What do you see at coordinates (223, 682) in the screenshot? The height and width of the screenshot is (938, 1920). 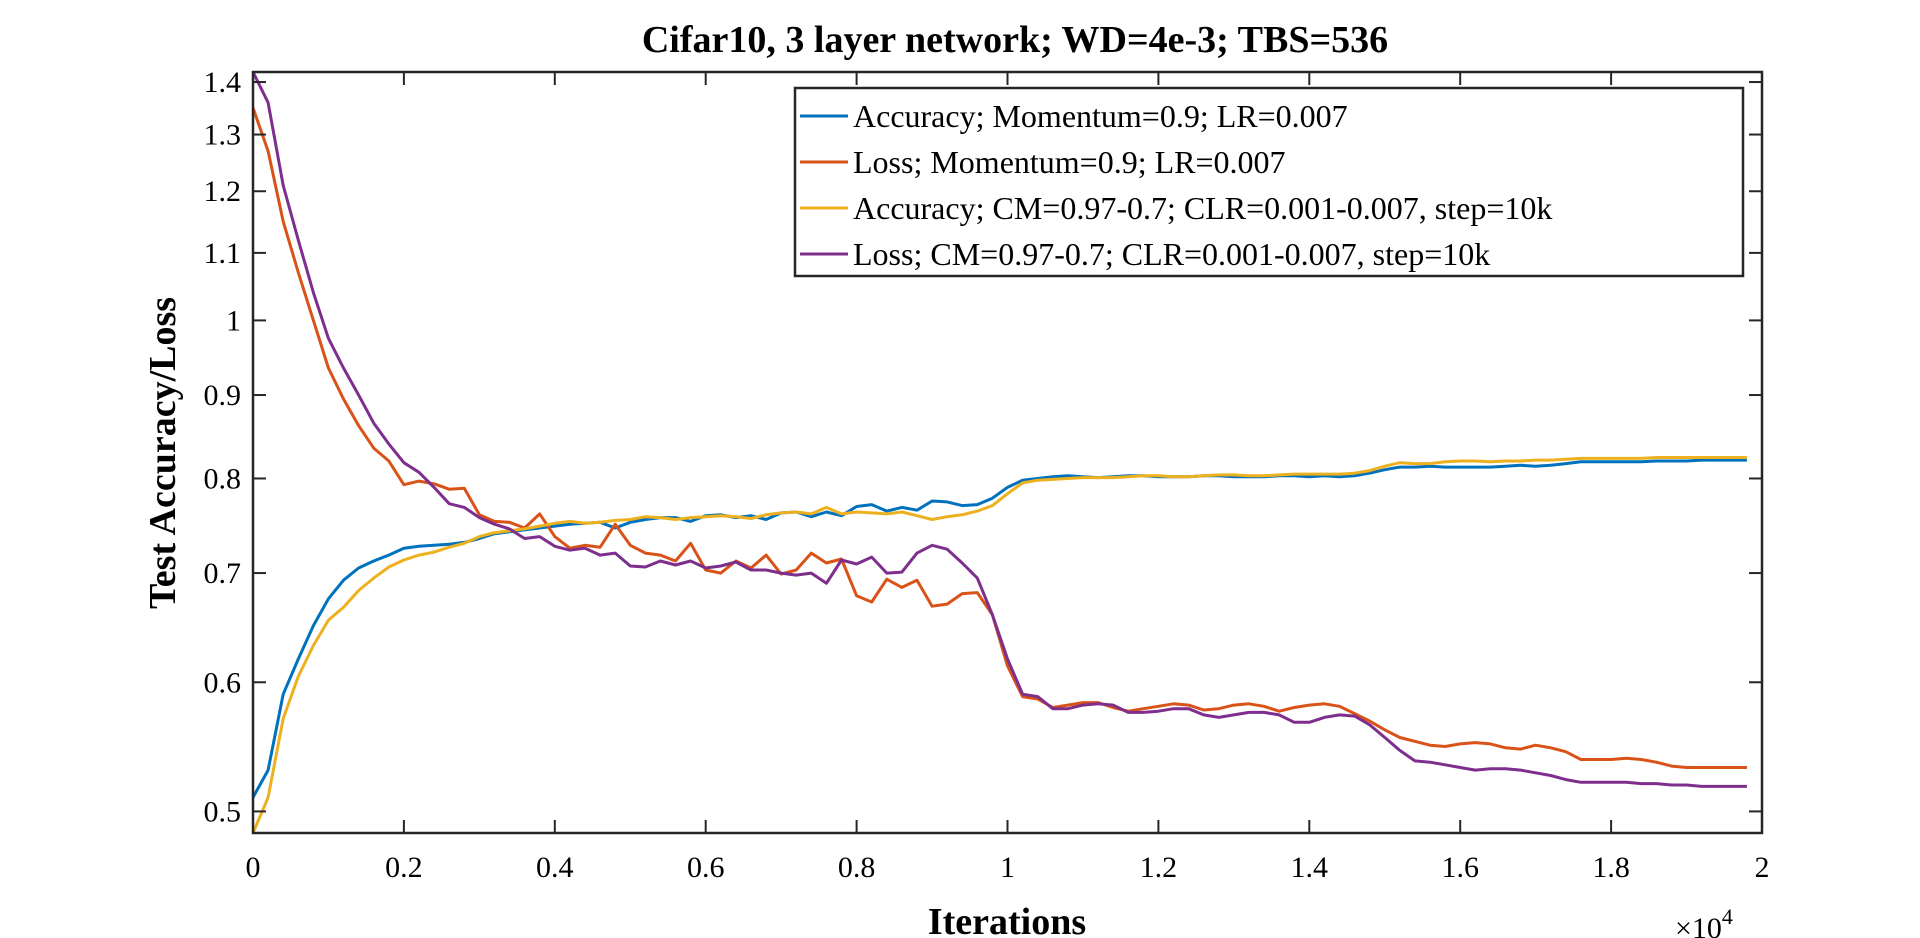 I see `y-tick-label: 0.6` at bounding box center [223, 682].